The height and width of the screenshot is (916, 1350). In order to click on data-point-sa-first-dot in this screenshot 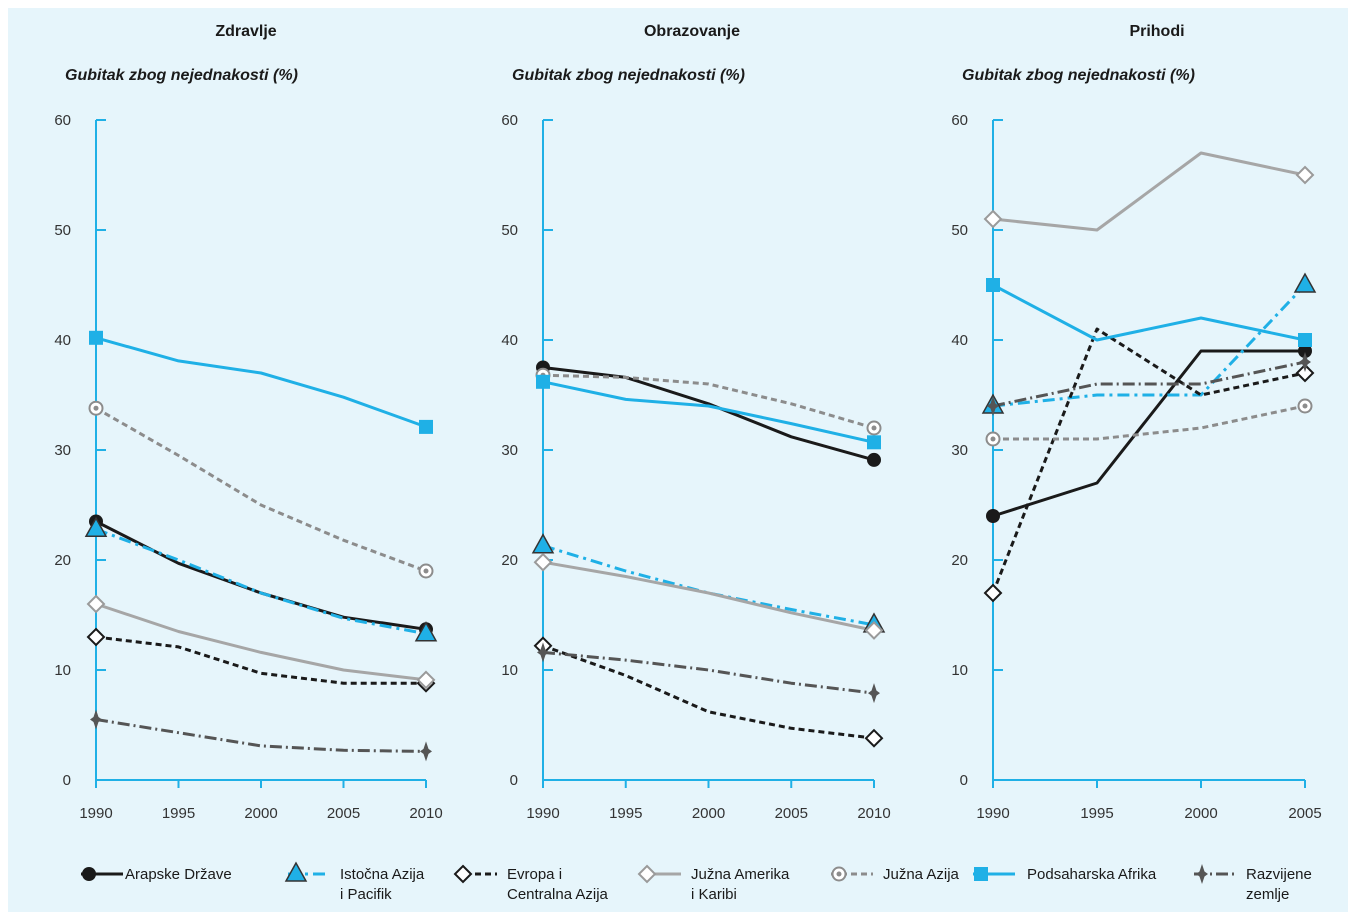, I will do `click(96, 408)`.